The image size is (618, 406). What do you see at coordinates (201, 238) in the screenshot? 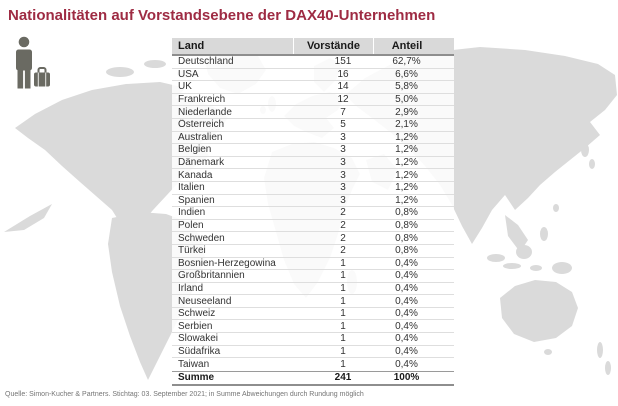
I see `cell-land: Schweden` at bounding box center [201, 238].